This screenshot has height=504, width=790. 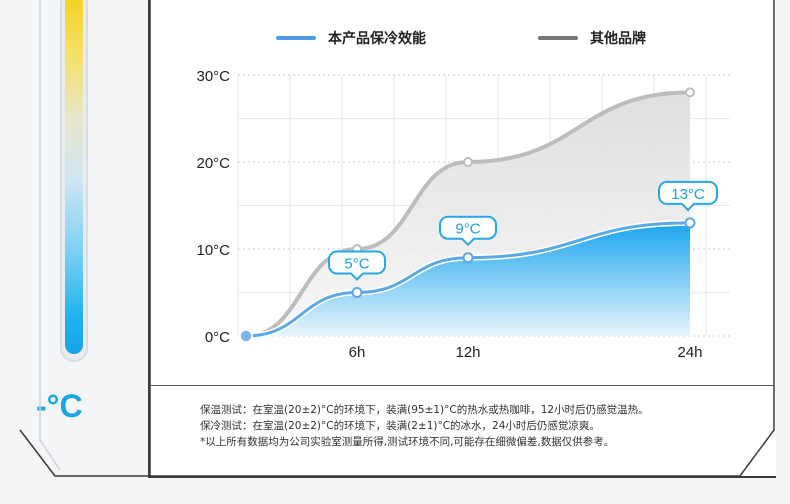 I want to click on data-label: 9°C, so click(x=467, y=229).